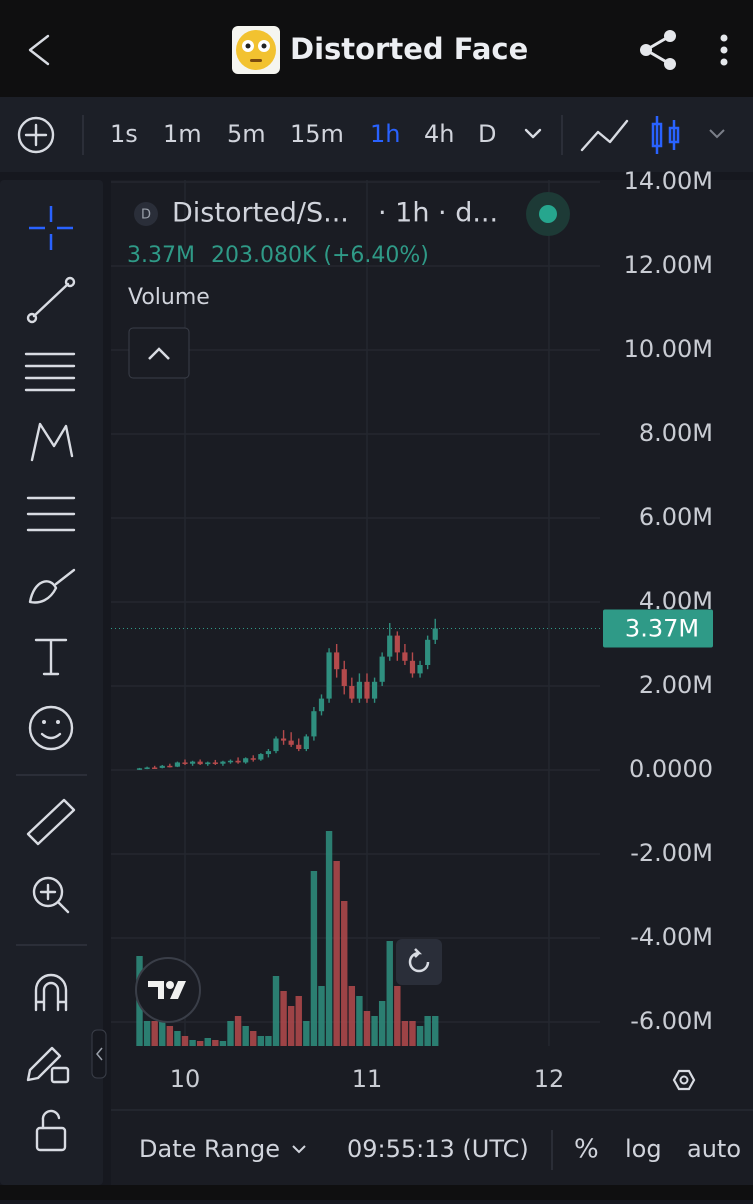 The height and width of the screenshot is (1204, 753). What do you see at coordinates (668, 349) in the screenshot?
I see `y-tick-label: 10.00M` at bounding box center [668, 349].